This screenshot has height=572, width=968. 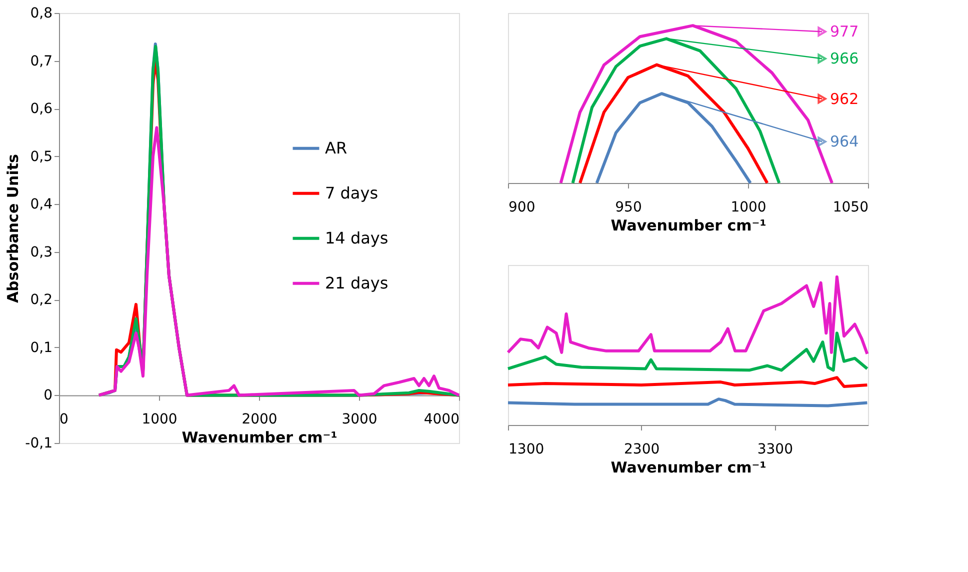 What do you see at coordinates (642, 450) in the screenshot?
I see `x-tick-label: 2300` at bounding box center [642, 450].